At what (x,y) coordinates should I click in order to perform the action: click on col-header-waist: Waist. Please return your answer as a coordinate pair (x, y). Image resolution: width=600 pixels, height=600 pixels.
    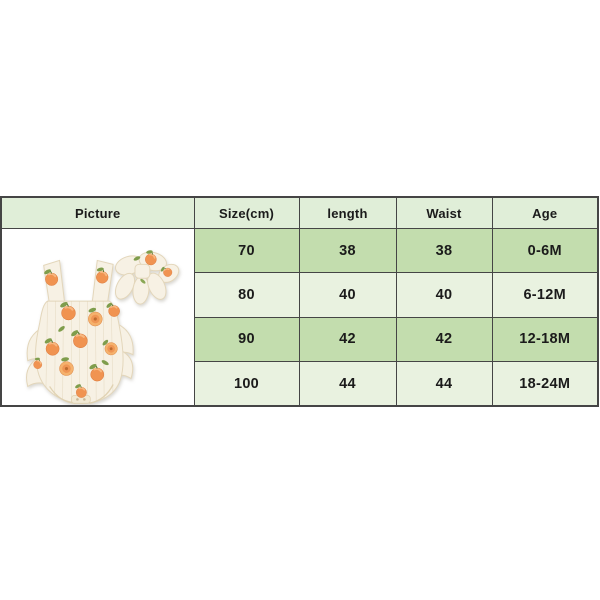
    Looking at the image, I should click on (444, 212).